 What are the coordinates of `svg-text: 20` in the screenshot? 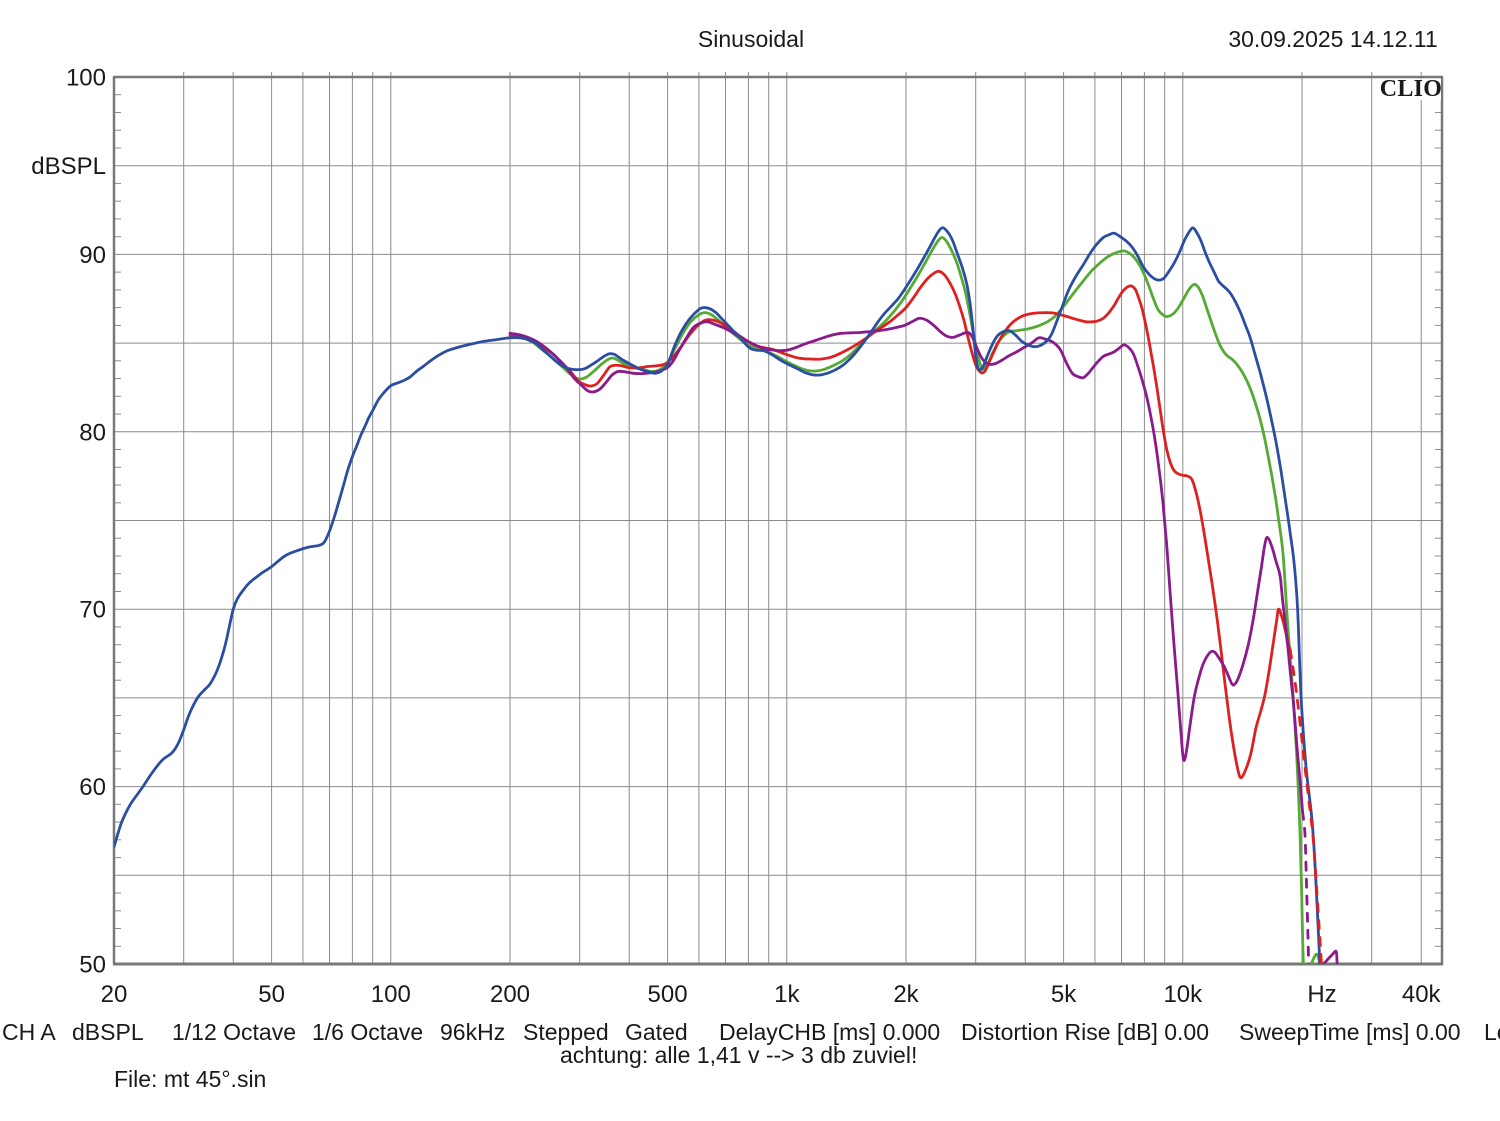 It's located at (114, 994).